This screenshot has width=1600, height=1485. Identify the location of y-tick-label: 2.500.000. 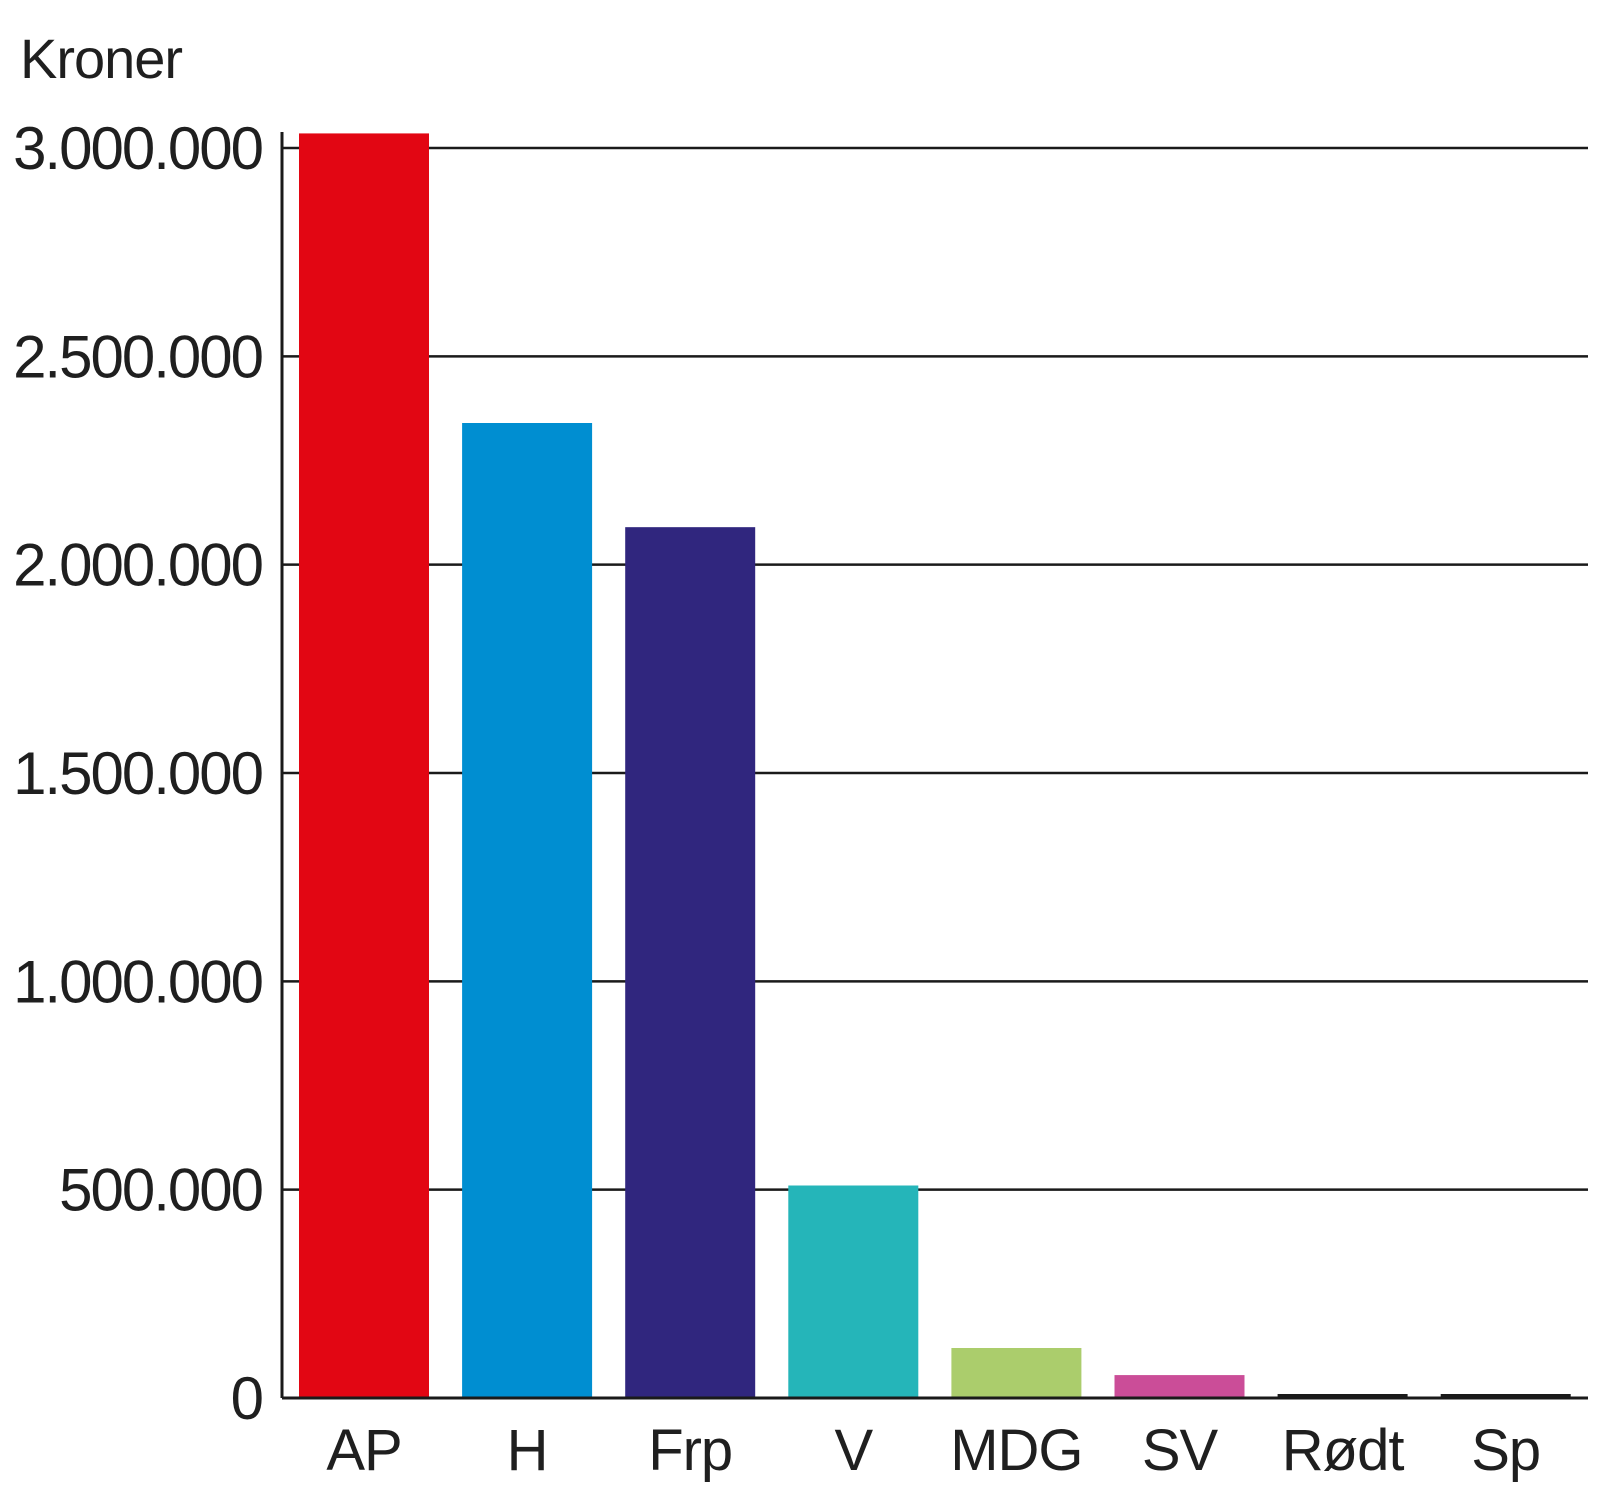
(138, 356).